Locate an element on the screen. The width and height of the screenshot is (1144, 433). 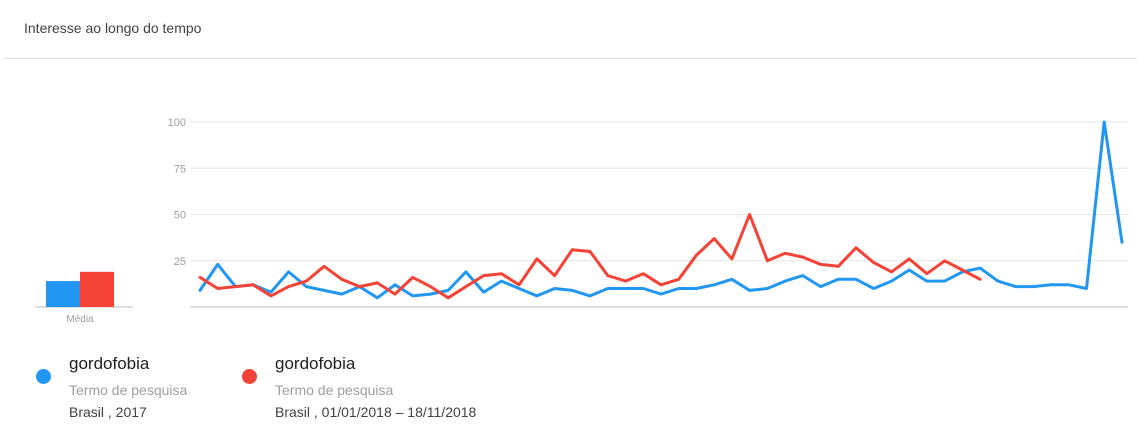
series-2-color-dot is located at coordinates (249, 376).